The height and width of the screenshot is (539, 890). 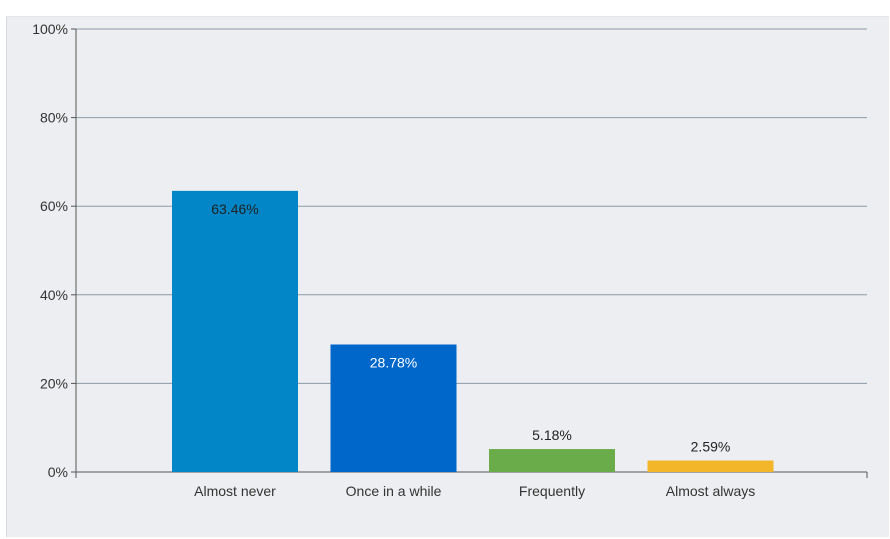 I want to click on y-tick-label: 80%, so click(x=54, y=118).